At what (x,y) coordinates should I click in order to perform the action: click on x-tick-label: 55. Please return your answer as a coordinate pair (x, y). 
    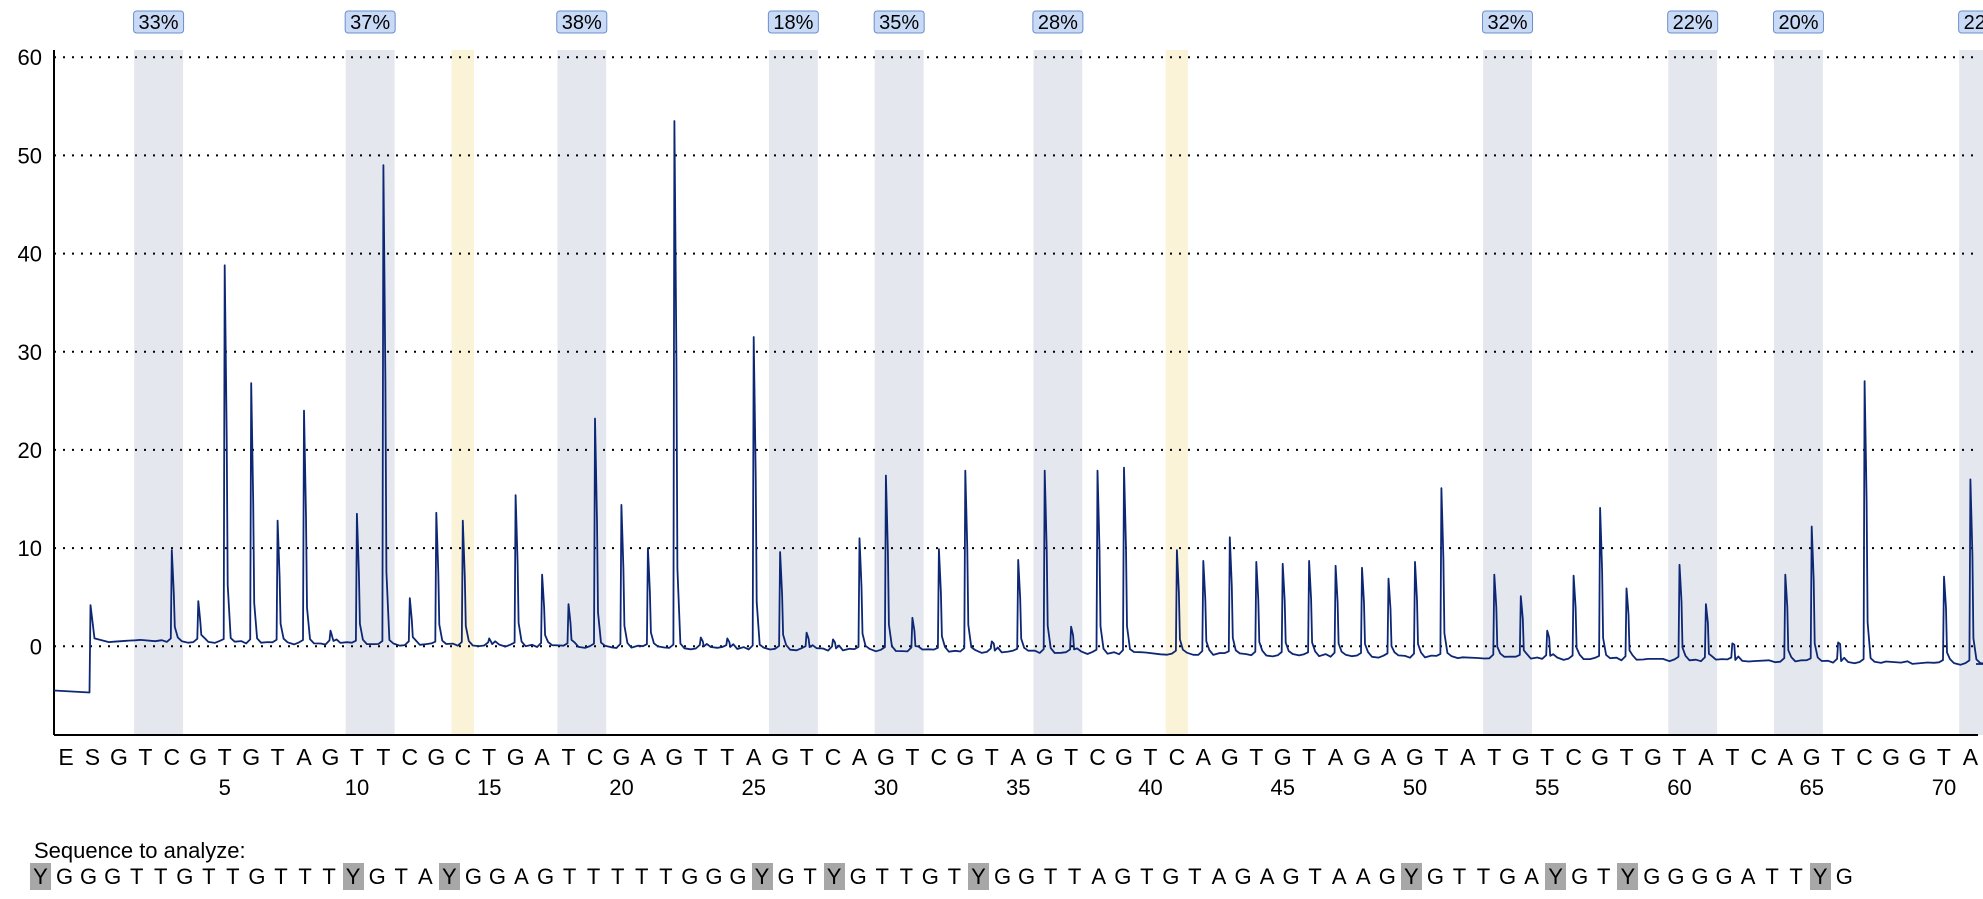
    Looking at the image, I should click on (1547, 787).